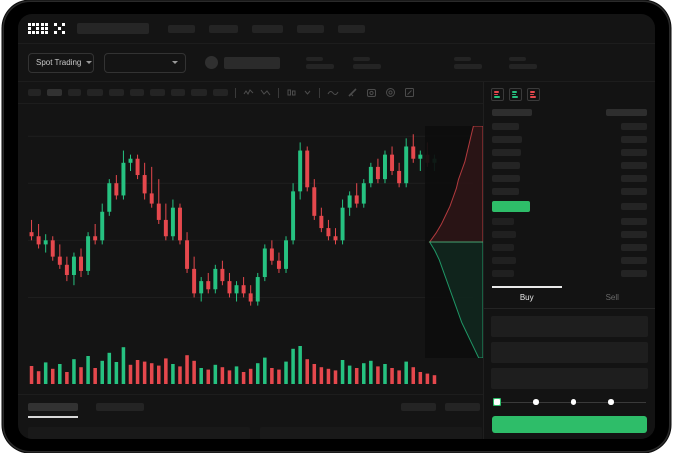 Image resolution: width=673 pixels, height=453 pixels. I want to click on drawing-tools-icon, so click(352, 92).